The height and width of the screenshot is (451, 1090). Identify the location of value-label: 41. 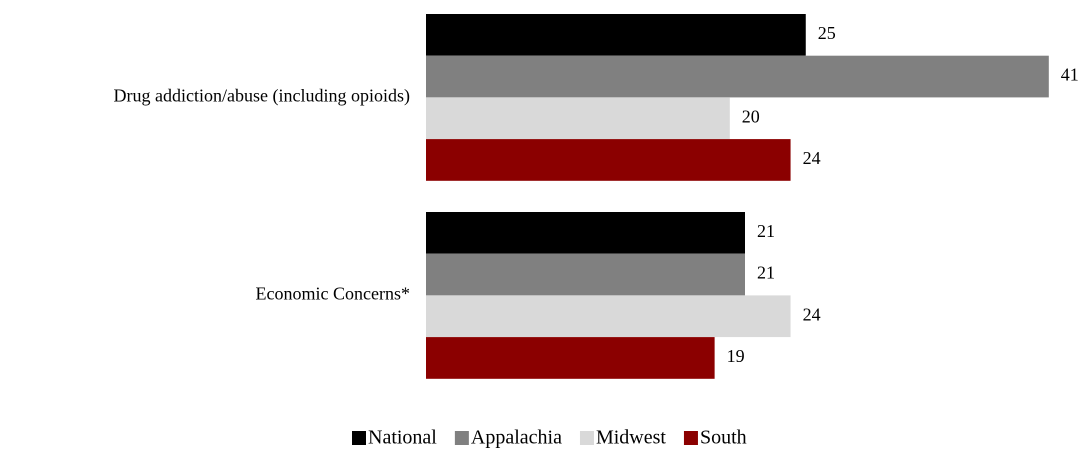
(1070, 75).